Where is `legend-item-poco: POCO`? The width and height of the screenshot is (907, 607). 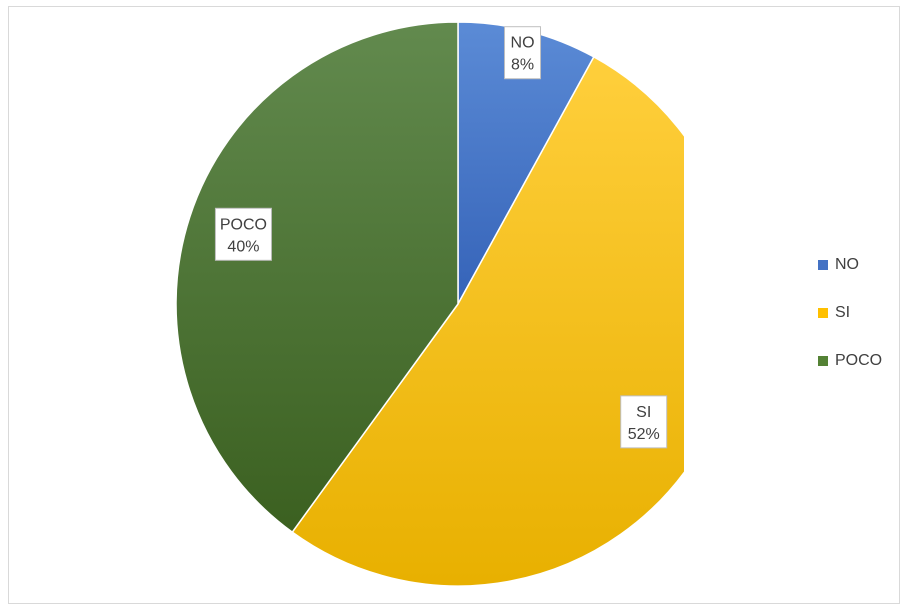
legend-item-poco: POCO is located at coordinates (850, 360).